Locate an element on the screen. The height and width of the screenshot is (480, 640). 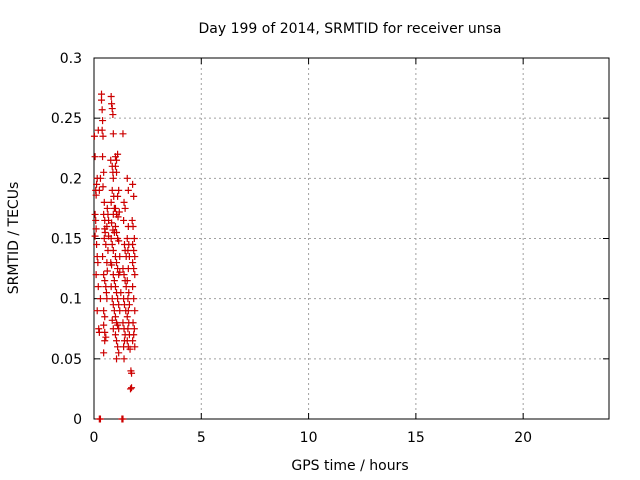
y-tick-label: 0.15 is located at coordinates (66, 240).